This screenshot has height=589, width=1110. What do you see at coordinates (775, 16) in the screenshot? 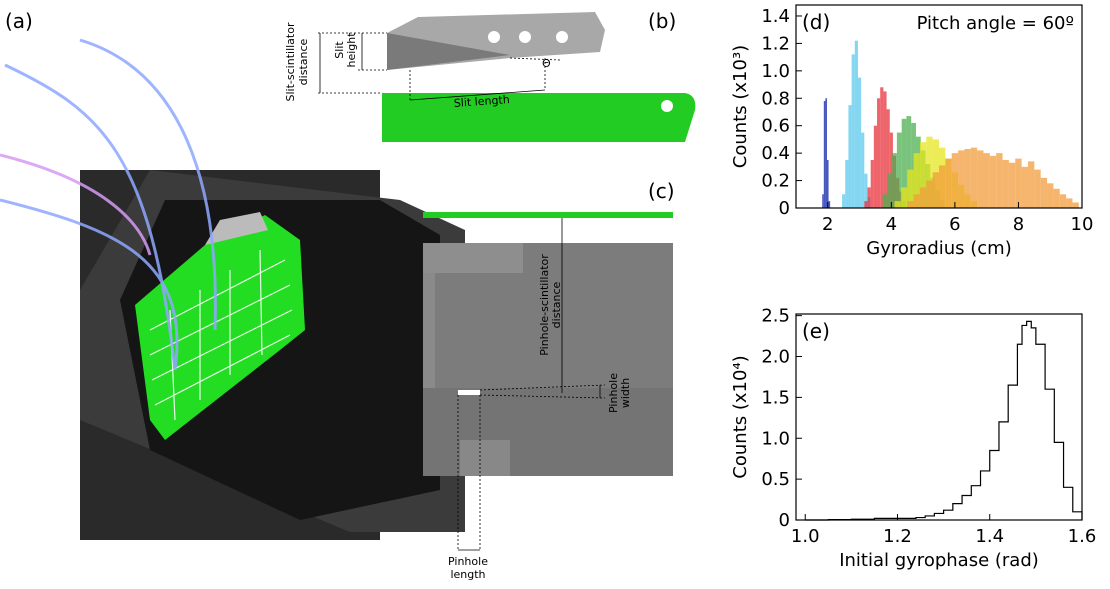
I see `y-tick-label: 1.4` at bounding box center [775, 16].